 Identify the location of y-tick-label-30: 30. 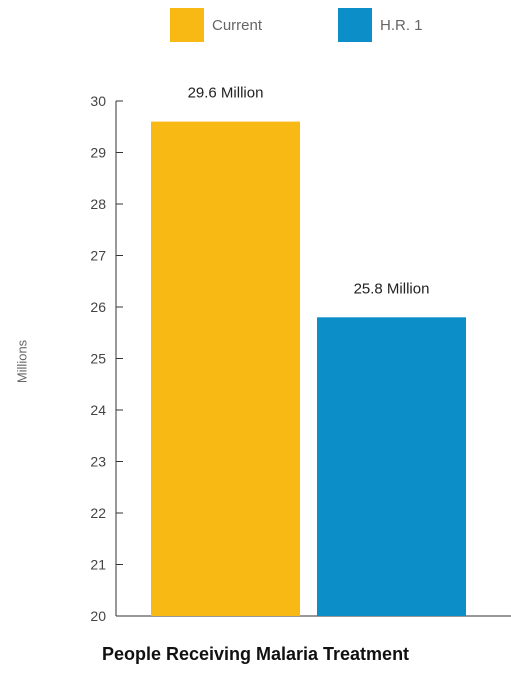
(98, 101).